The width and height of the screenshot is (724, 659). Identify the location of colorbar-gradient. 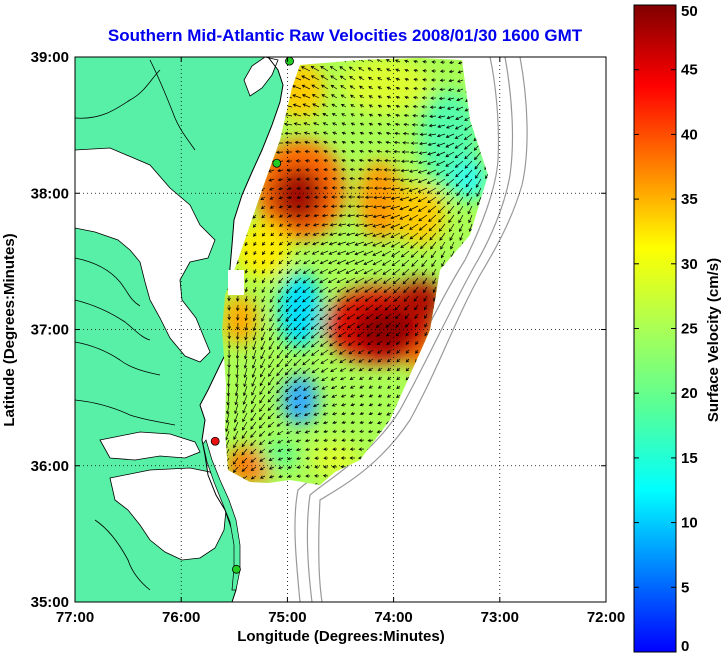
(655, 328).